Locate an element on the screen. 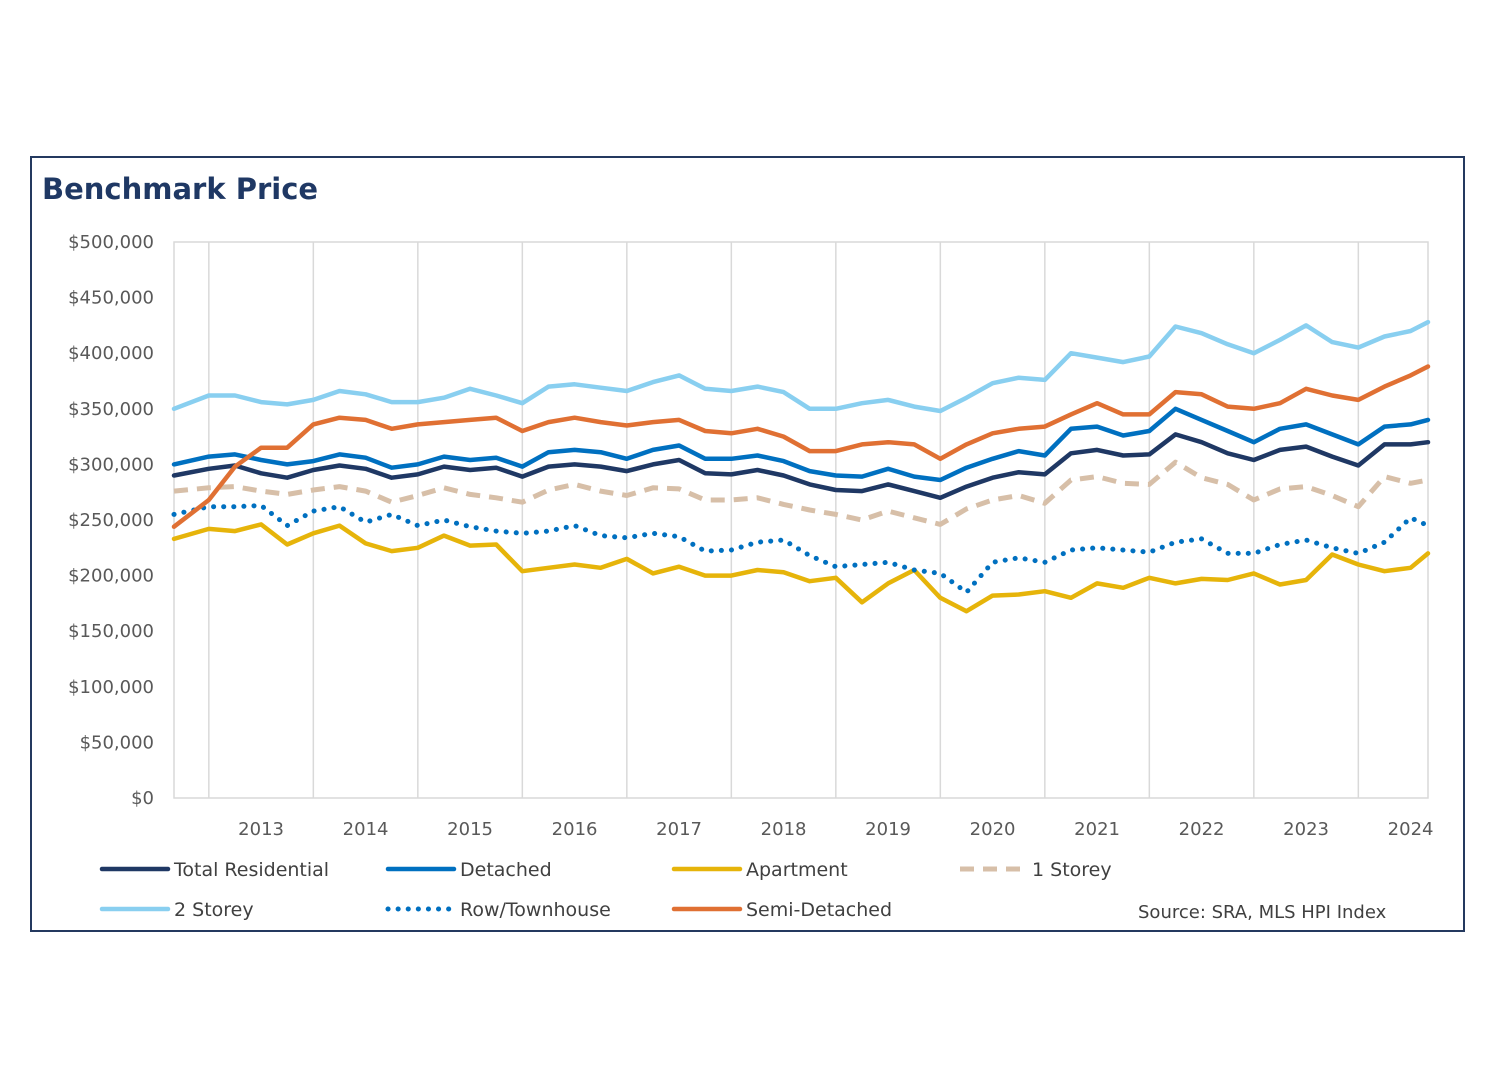 The width and height of the screenshot is (1500, 1071). x-tick-label: 2024 is located at coordinates (1411, 829).